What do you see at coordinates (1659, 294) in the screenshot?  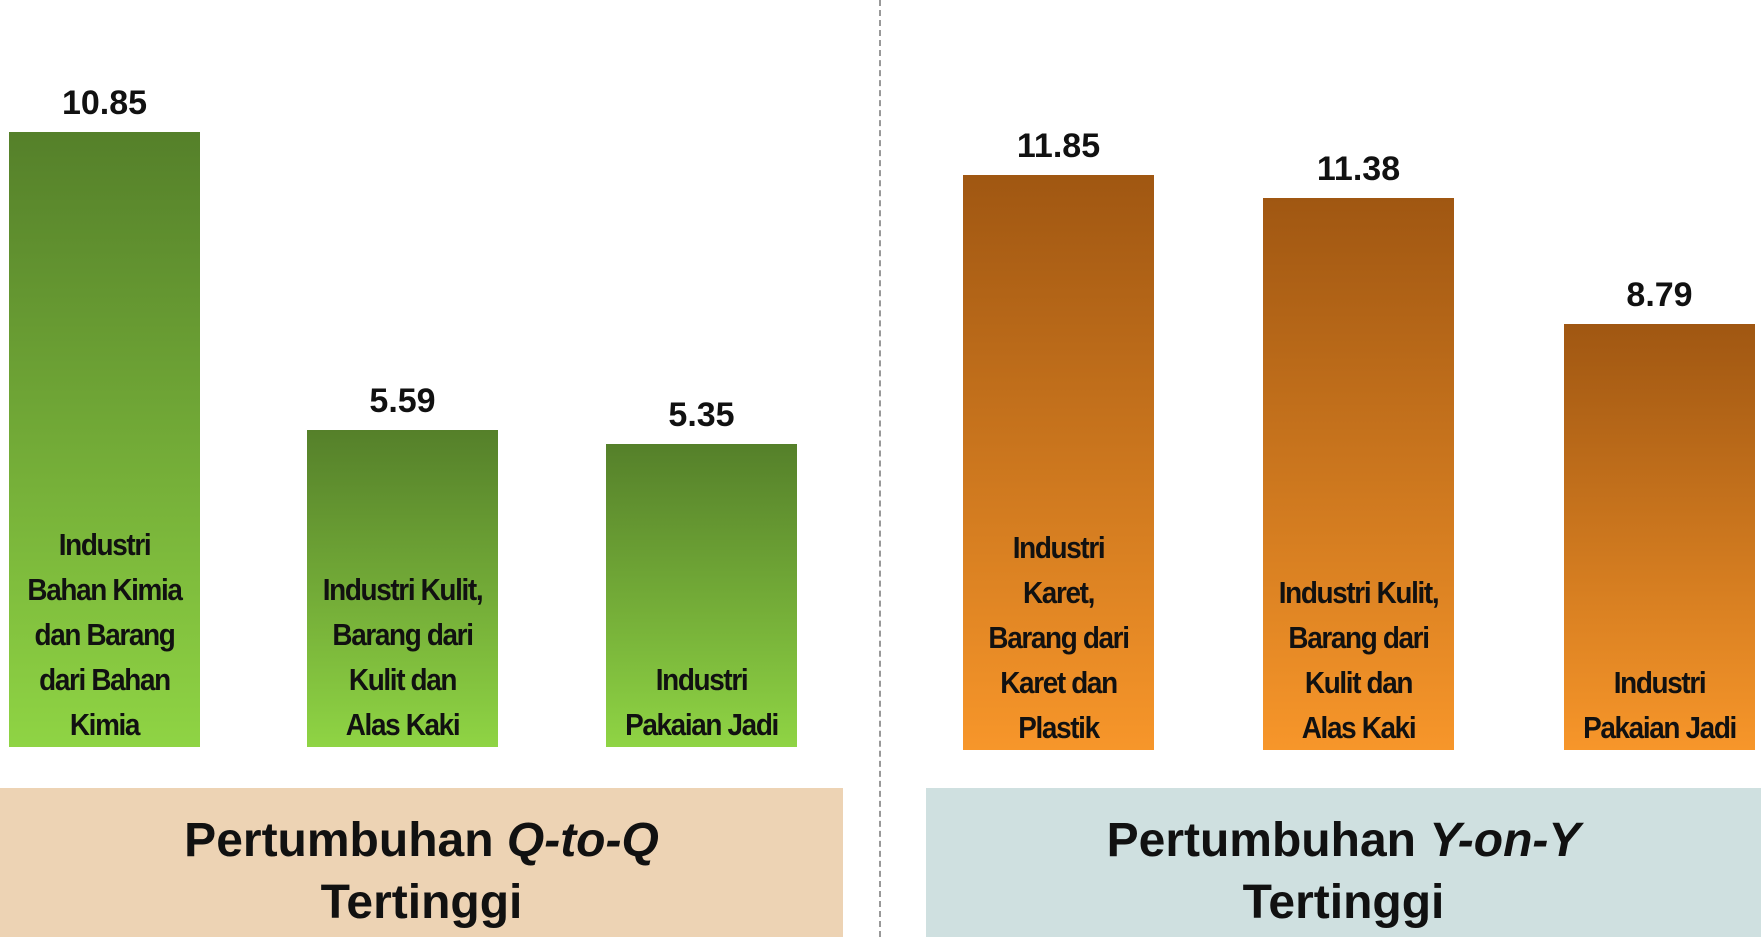 I see `value-label: 8.79` at bounding box center [1659, 294].